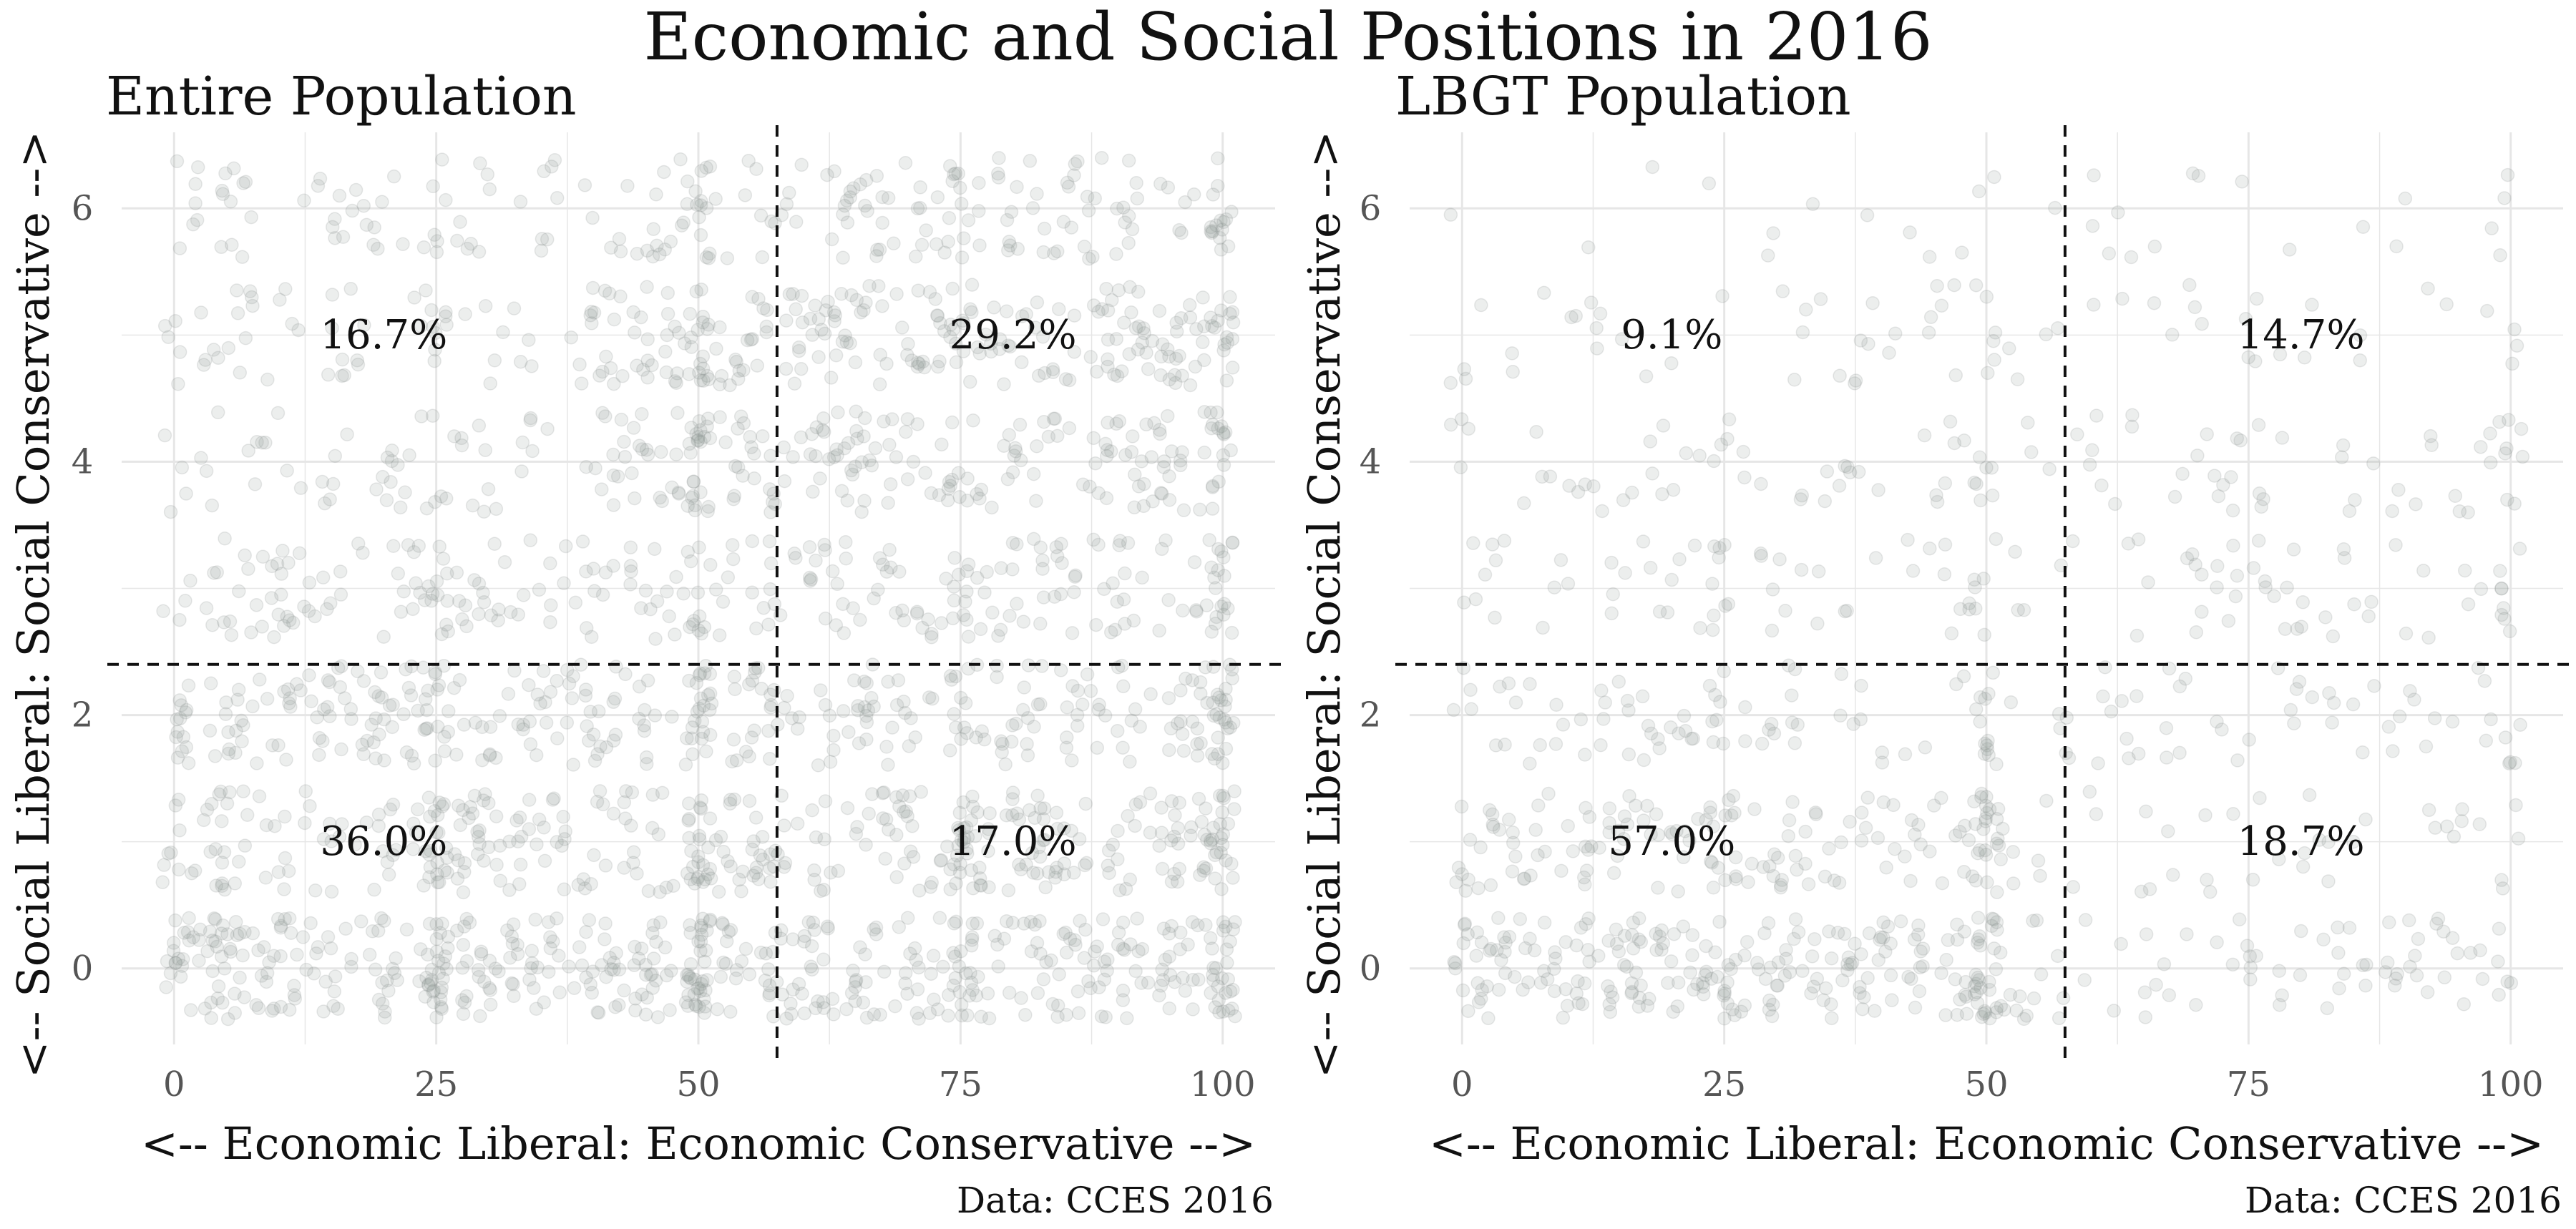 This screenshot has height=1229, width=2576. Describe the element at coordinates (436, 1084) in the screenshot. I see `x-tick-label: 25` at that location.